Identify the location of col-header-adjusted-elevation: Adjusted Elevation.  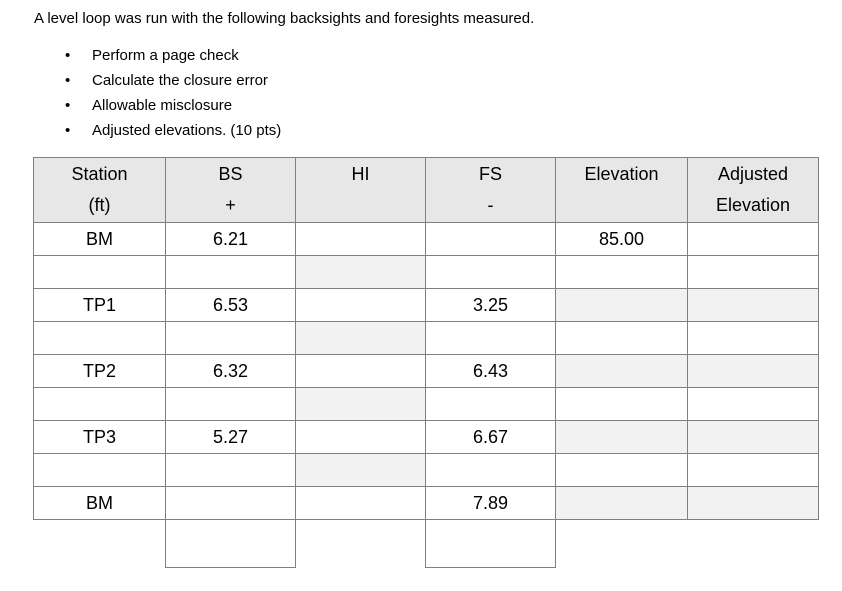
(753, 190).